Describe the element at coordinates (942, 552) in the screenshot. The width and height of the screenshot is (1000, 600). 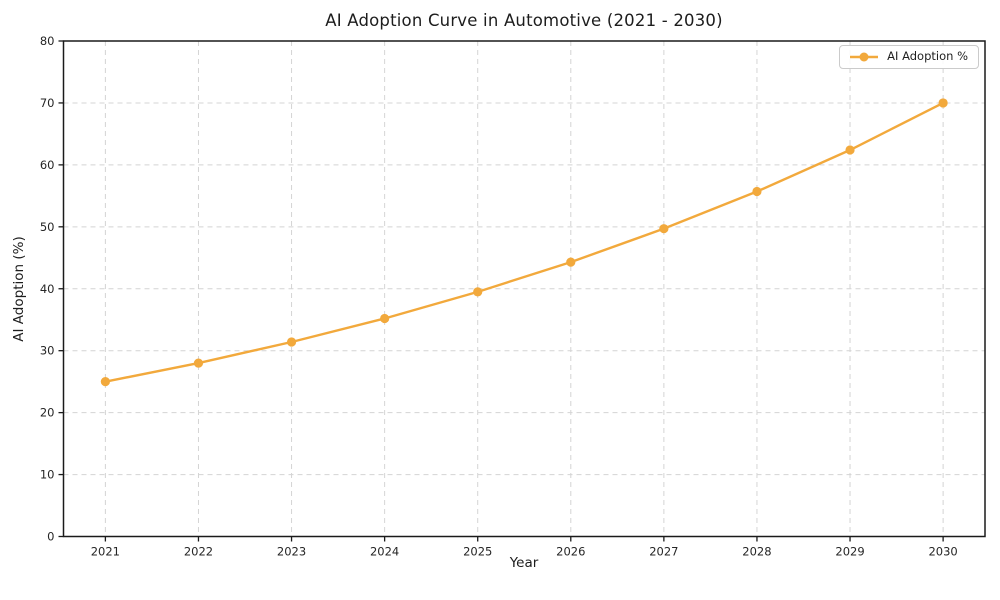
I see `x-tick-label: 2030` at that location.